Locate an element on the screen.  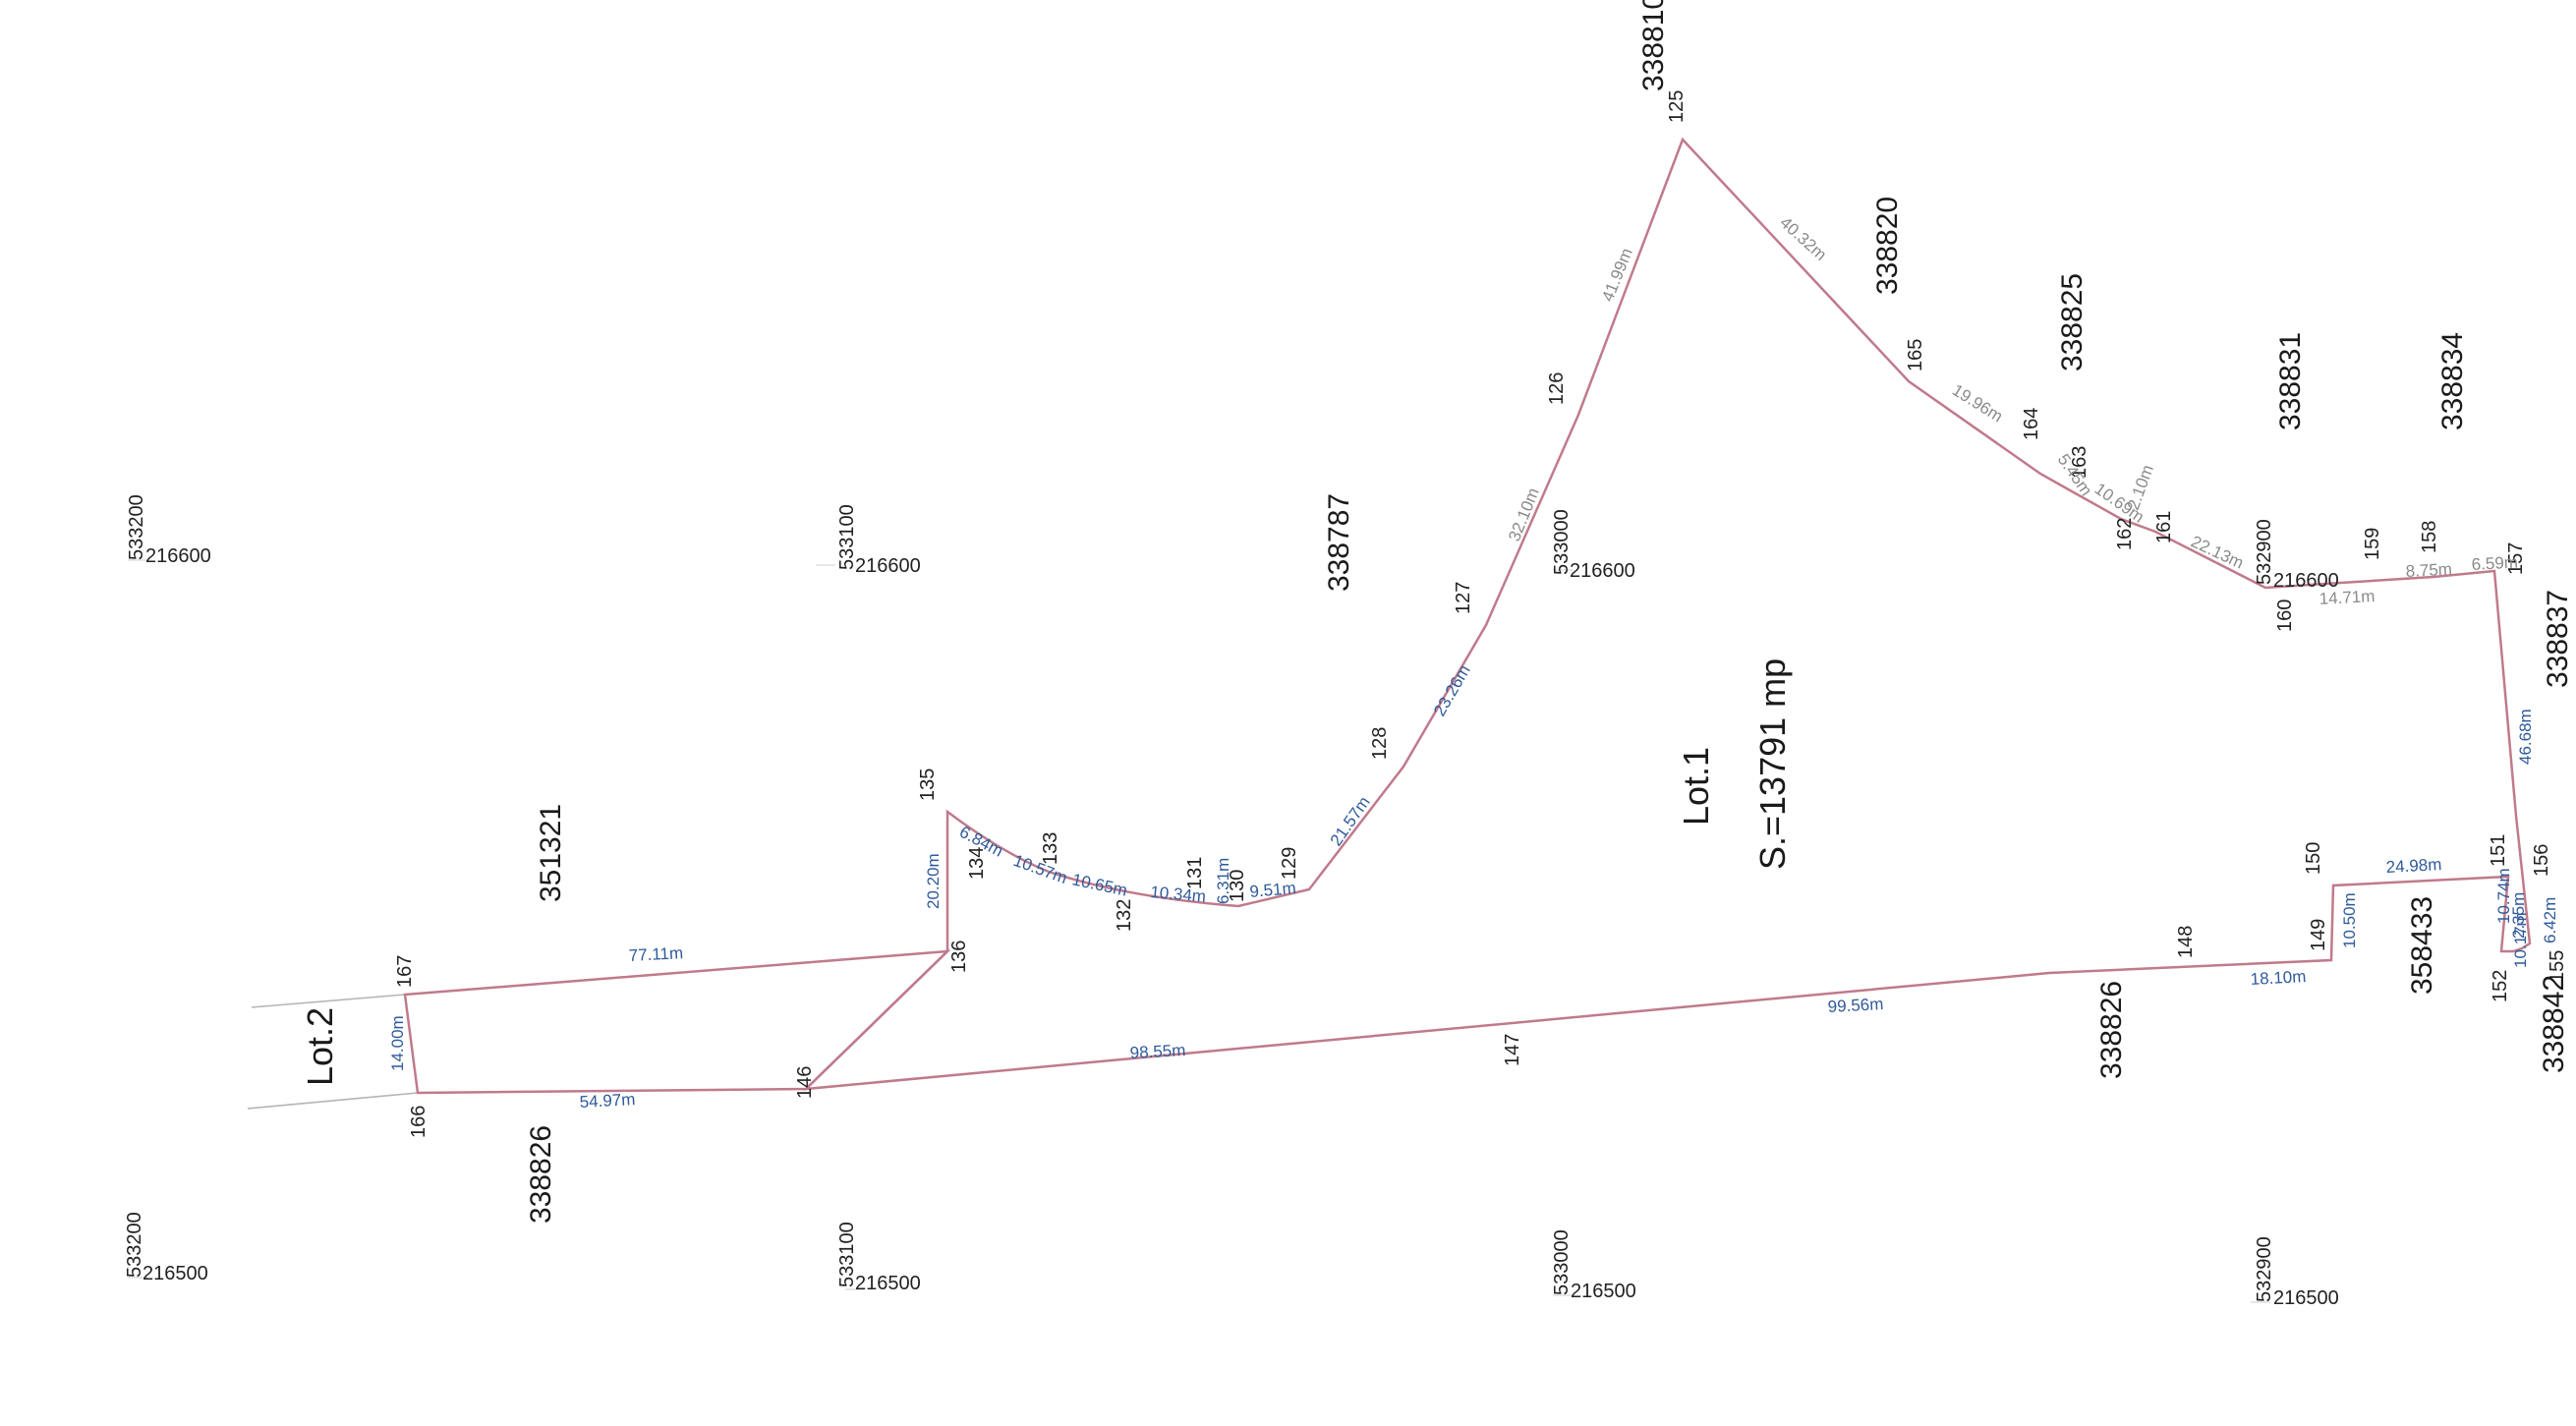
point-label: 161 is located at coordinates (2164, 527).